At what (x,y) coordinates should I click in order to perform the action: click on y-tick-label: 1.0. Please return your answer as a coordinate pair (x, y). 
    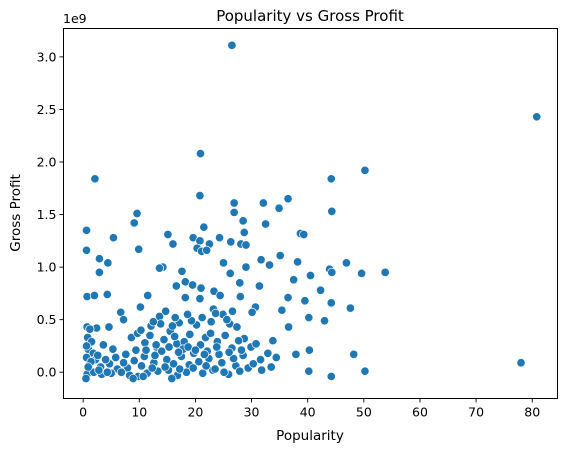
    Looking at the image, I should click on (47, 267).